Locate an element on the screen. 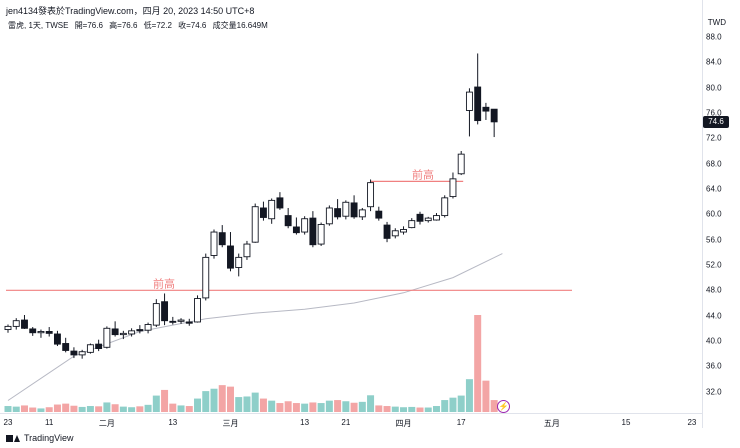 The width and height of the screenshot is (740, 448). time-tick-label: 23 is located at coordinates (692, 422).